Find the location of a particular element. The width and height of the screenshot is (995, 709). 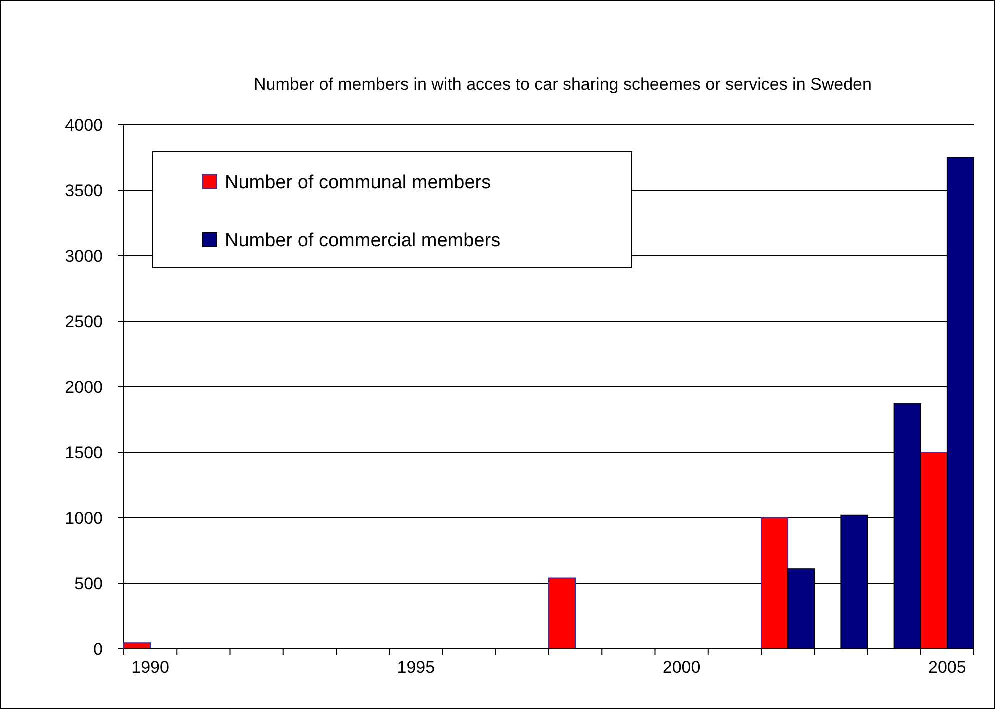

y-tick-label: 2000 is located at coordinates (84, 387).